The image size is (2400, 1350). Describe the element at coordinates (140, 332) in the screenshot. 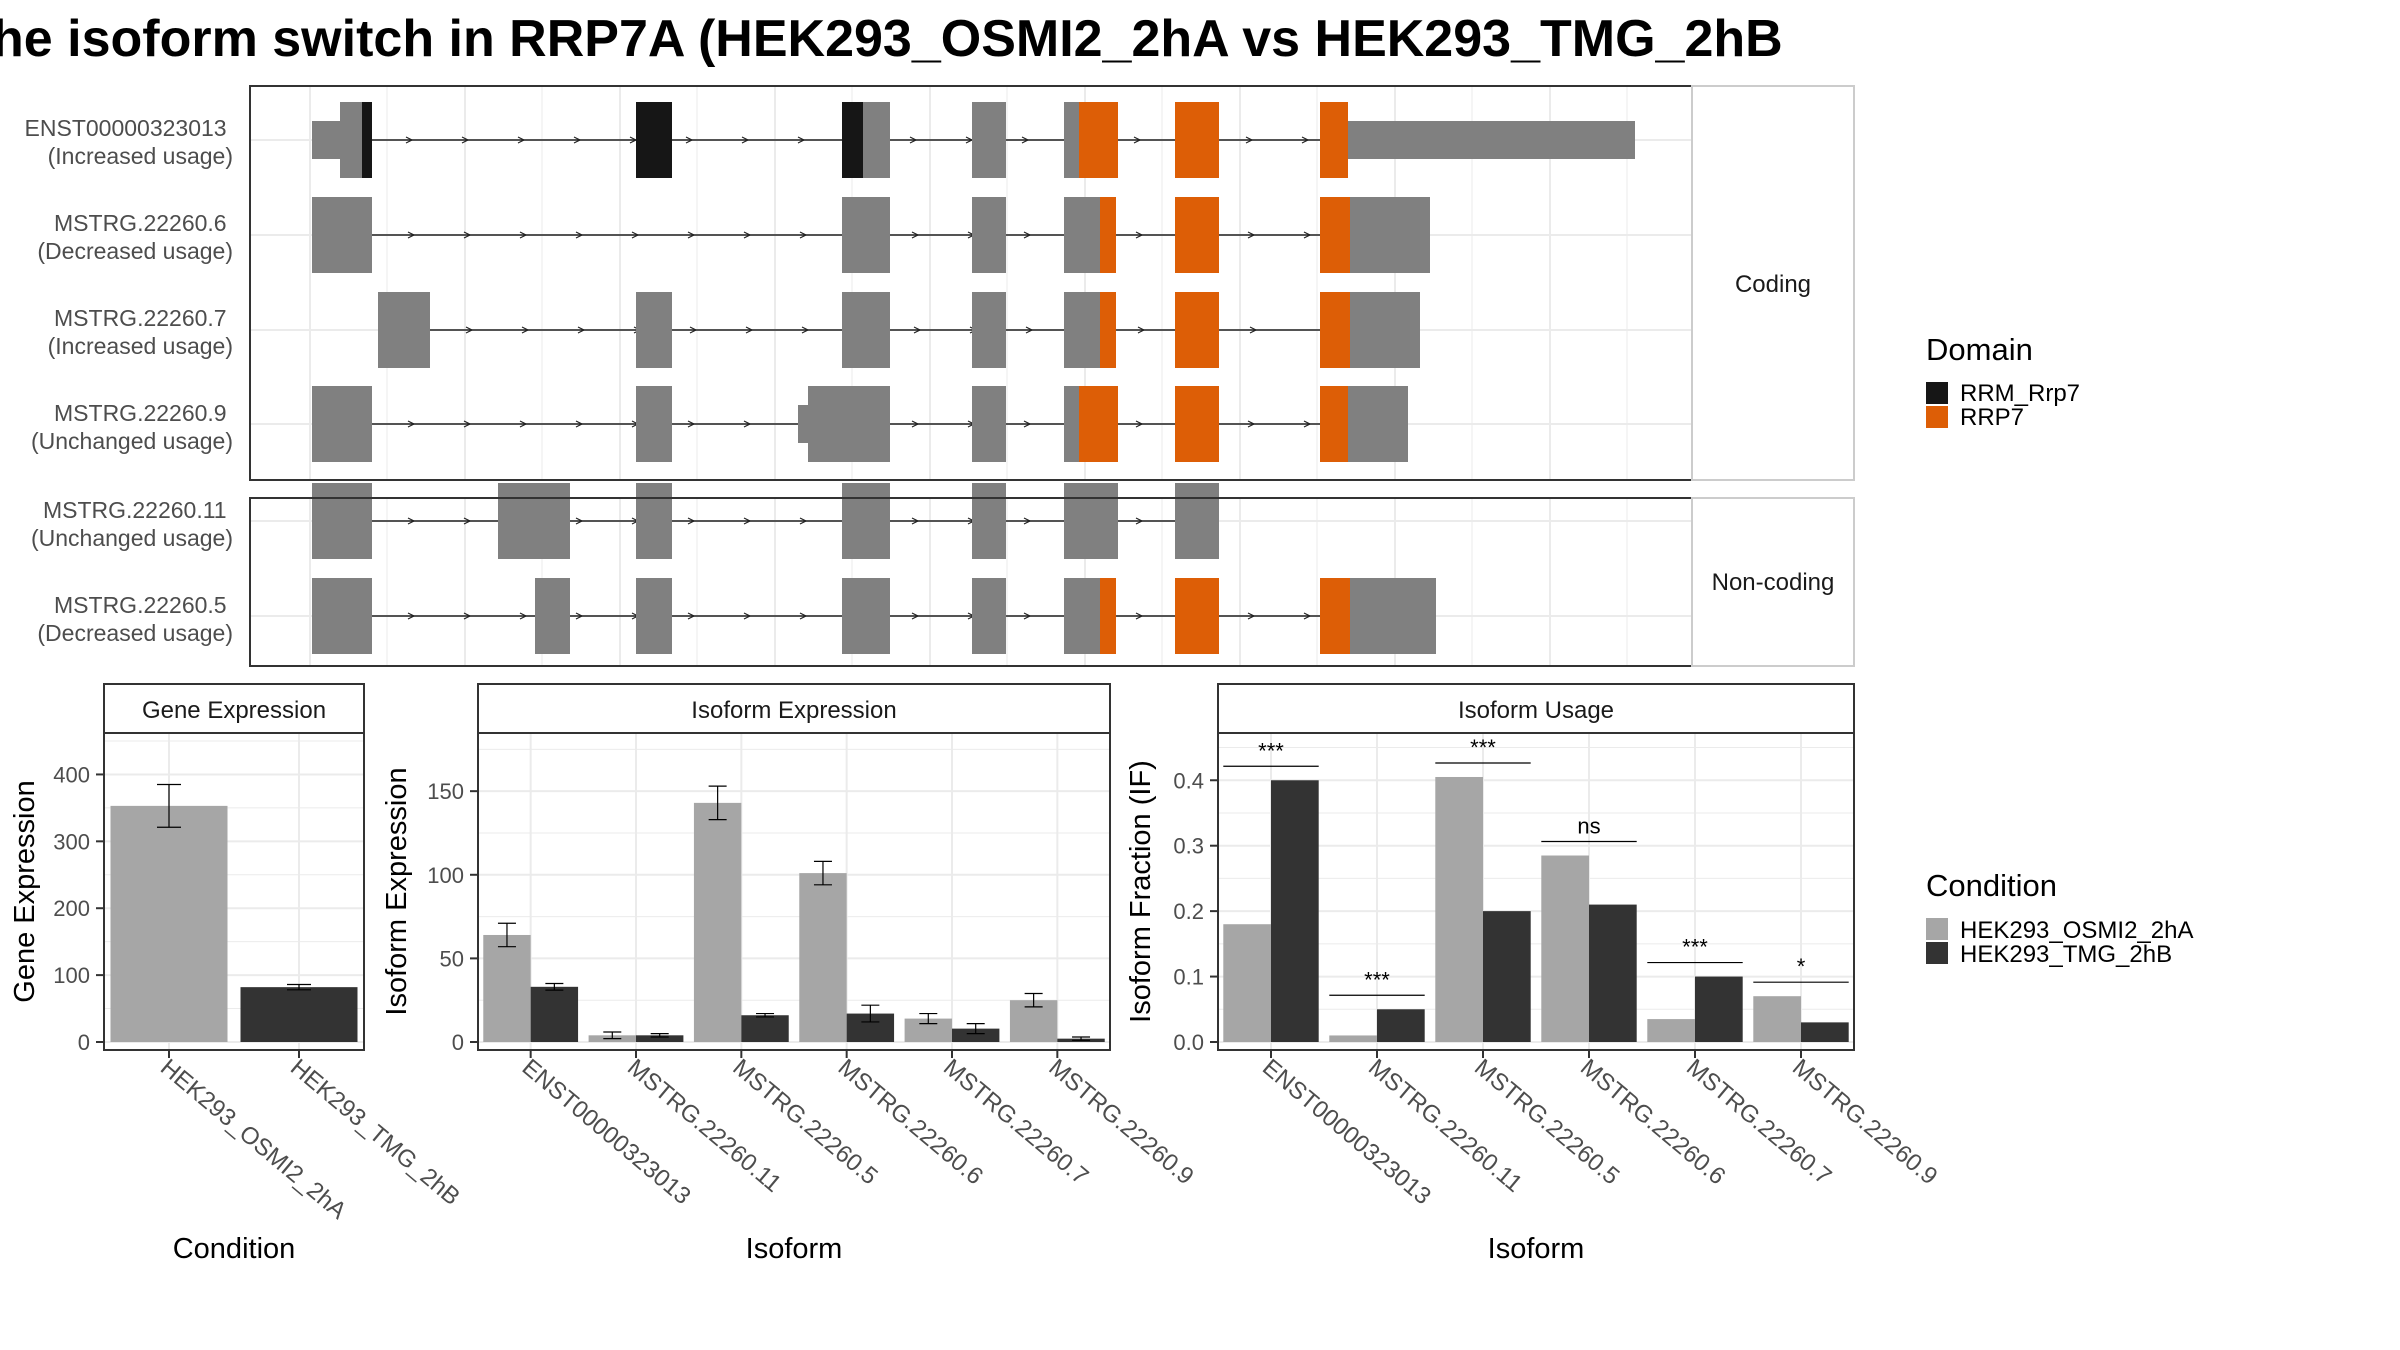

I see `transcript-label: MSTRG.22260.7 (Increased usage)` at that location.